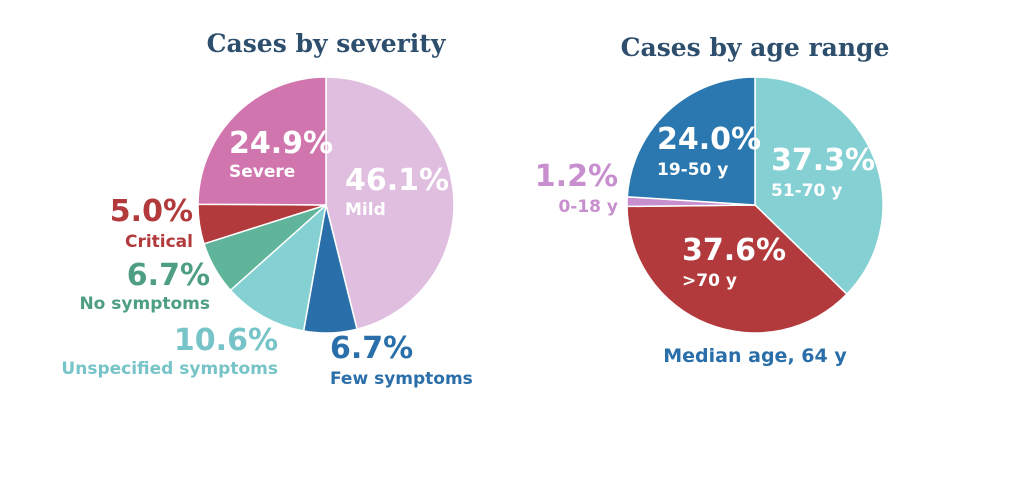 This screenshot has height=484, width=1020. What do you see at coordinates (169, 369) in the screenshot?
I see `category-label-unspecified-symptoms: Unspecified symptoms` at bounding box center [169, 369].